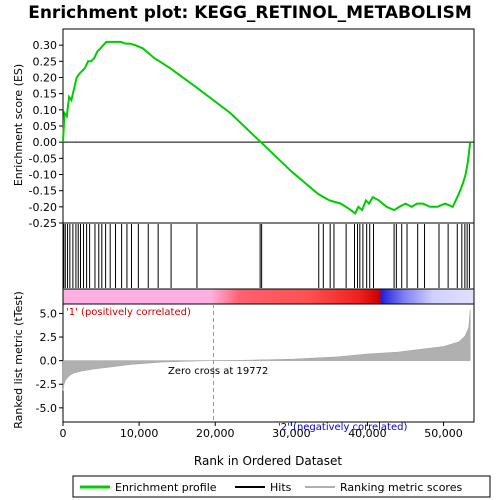  I want to click on metric-y-tick-label: -2.5, so click(46, 384).